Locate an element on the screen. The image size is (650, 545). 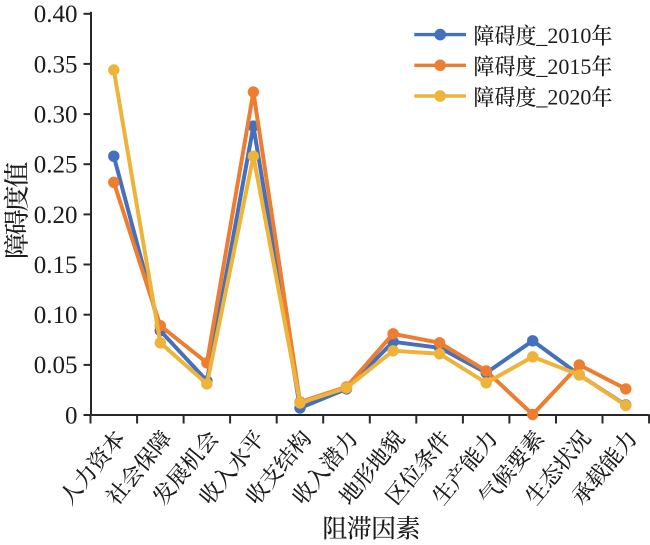
svg-text: 0.25 is located at coordinates (56, 165).